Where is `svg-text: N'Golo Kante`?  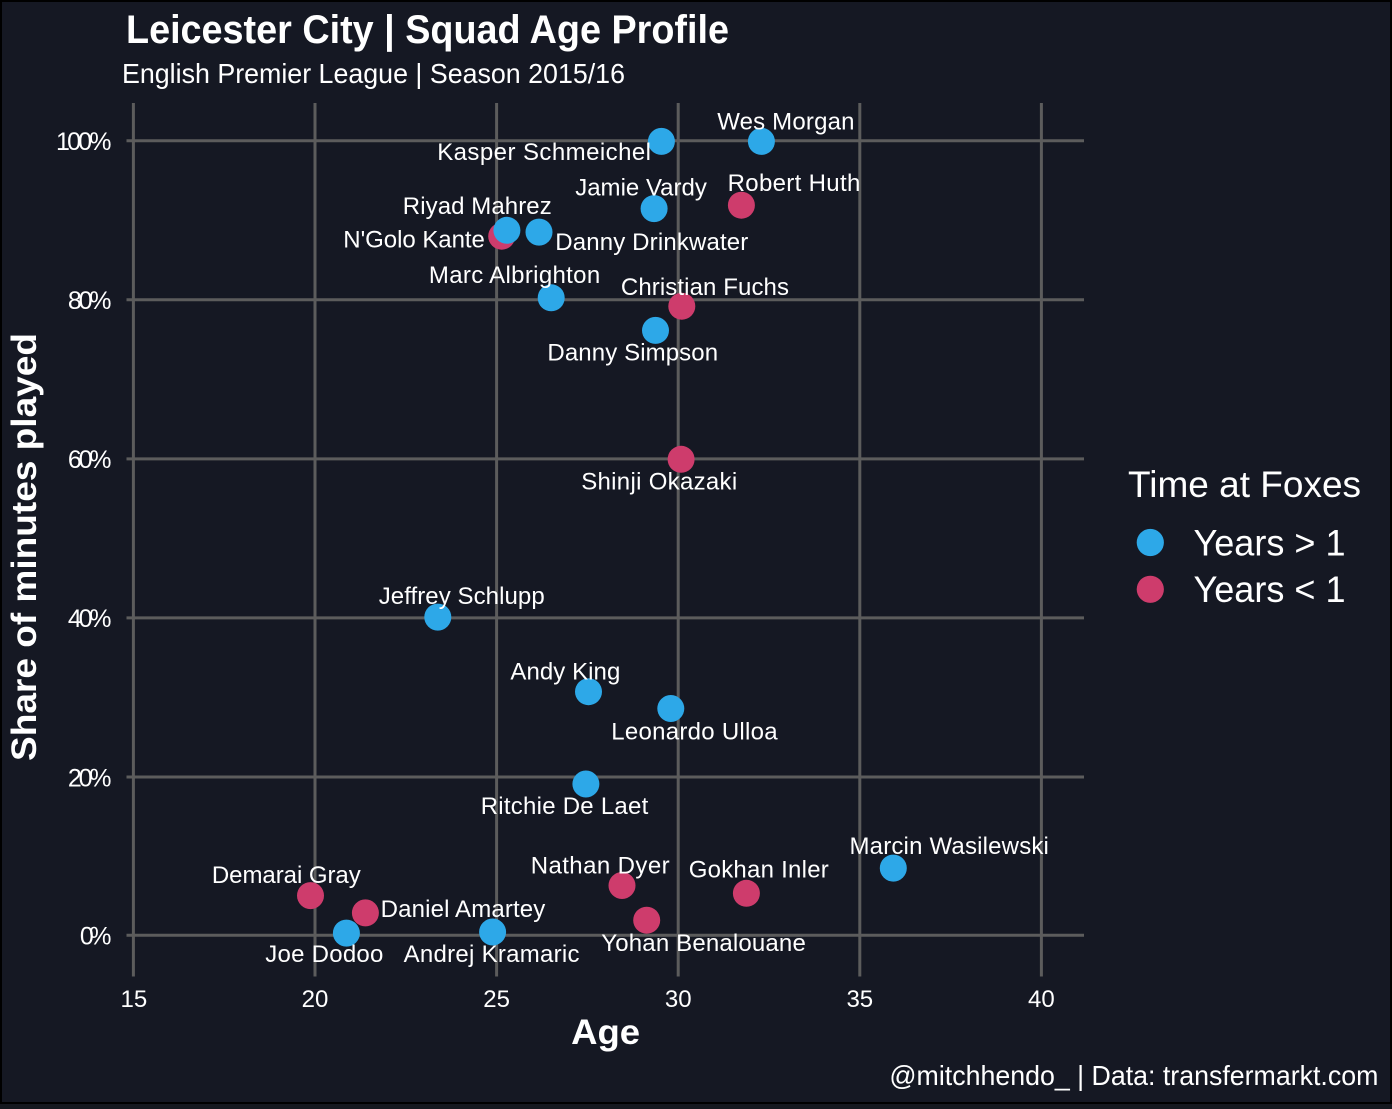
svg-text: N'Golo Kante is located at coordinates (414, 240).